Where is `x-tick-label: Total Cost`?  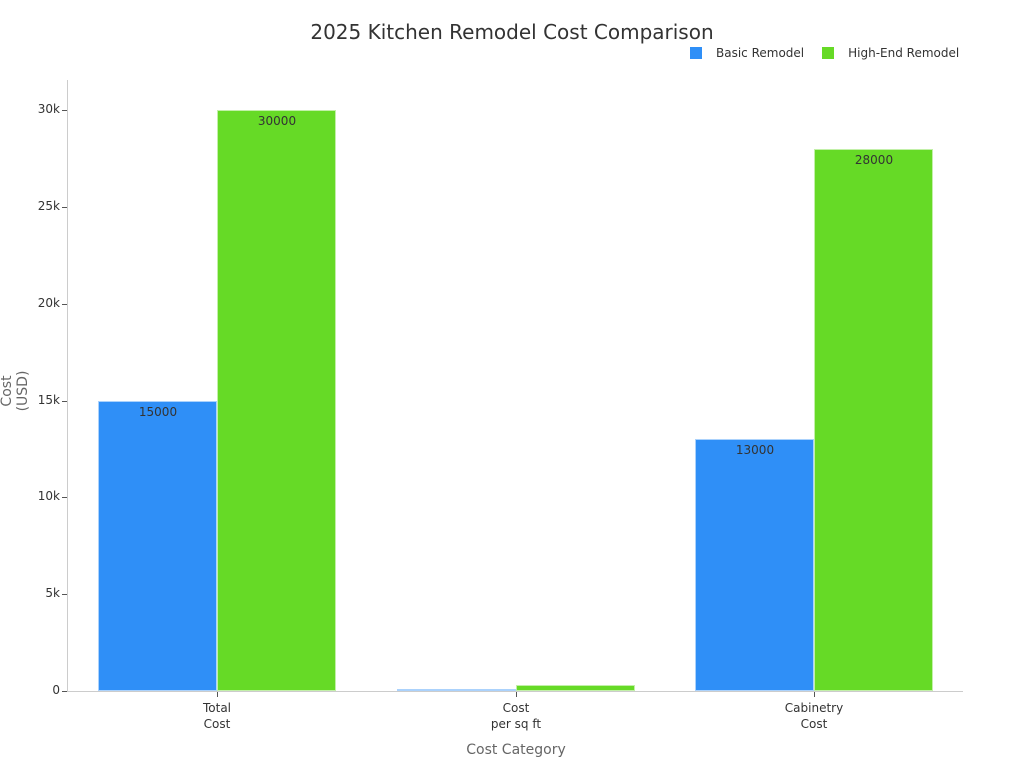
x-tick-label: Total Cost is located at coordinates (217, 716).